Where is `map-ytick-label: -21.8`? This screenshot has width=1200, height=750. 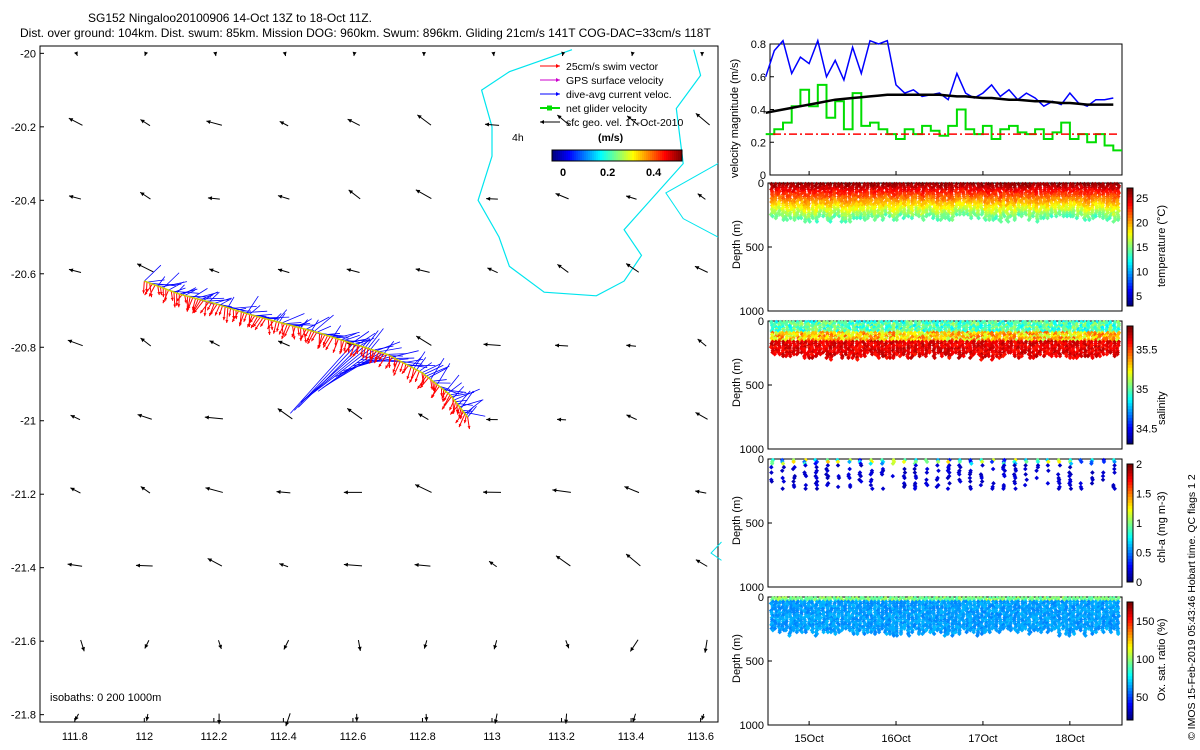
map-ytick-label: -21.8 is located at coordinates (23, 716).